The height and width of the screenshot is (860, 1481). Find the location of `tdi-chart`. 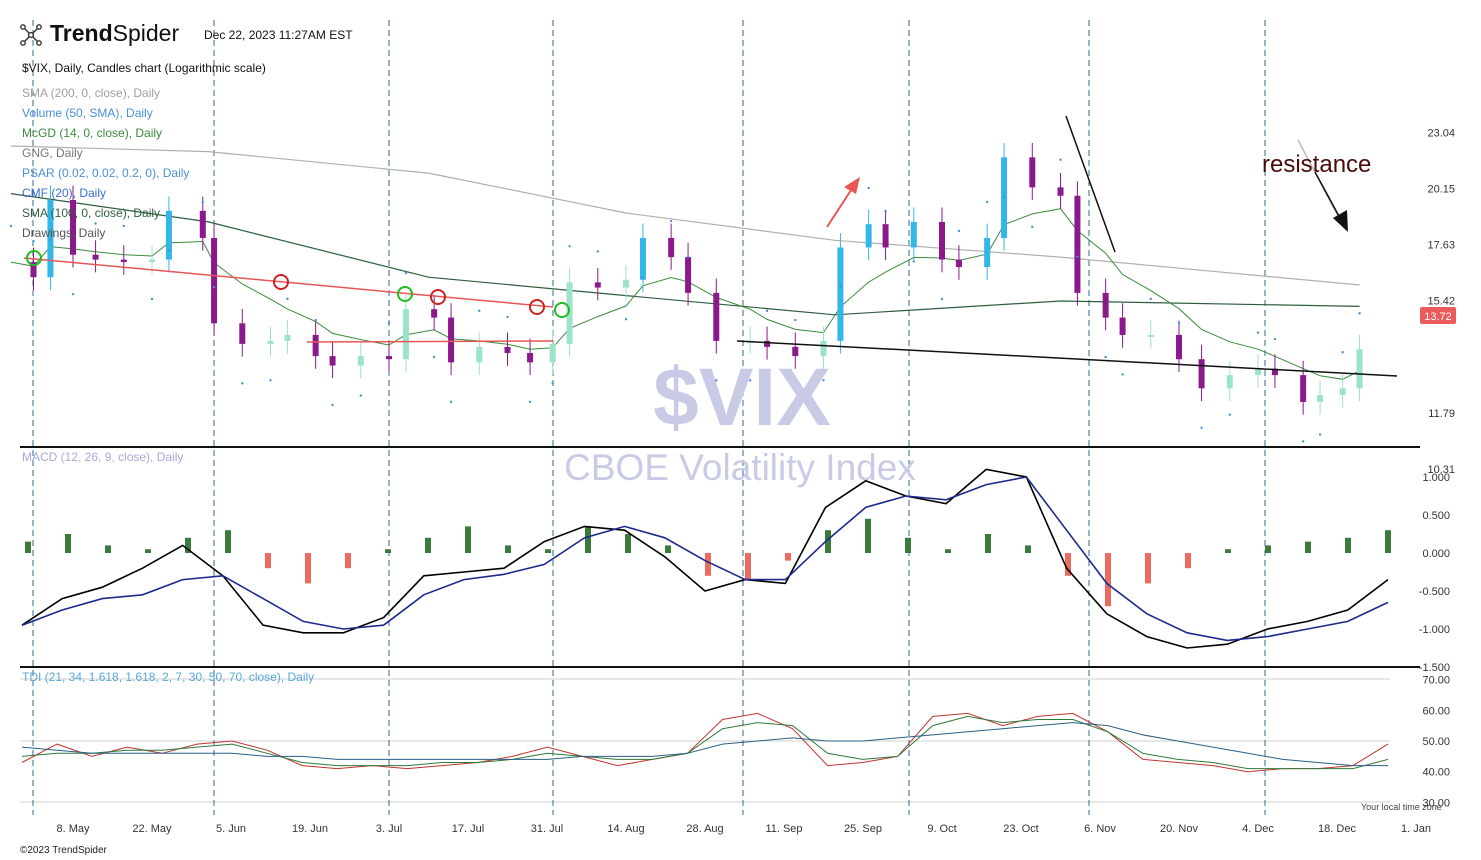

tdi-chart is located at coordinates (705, 742).